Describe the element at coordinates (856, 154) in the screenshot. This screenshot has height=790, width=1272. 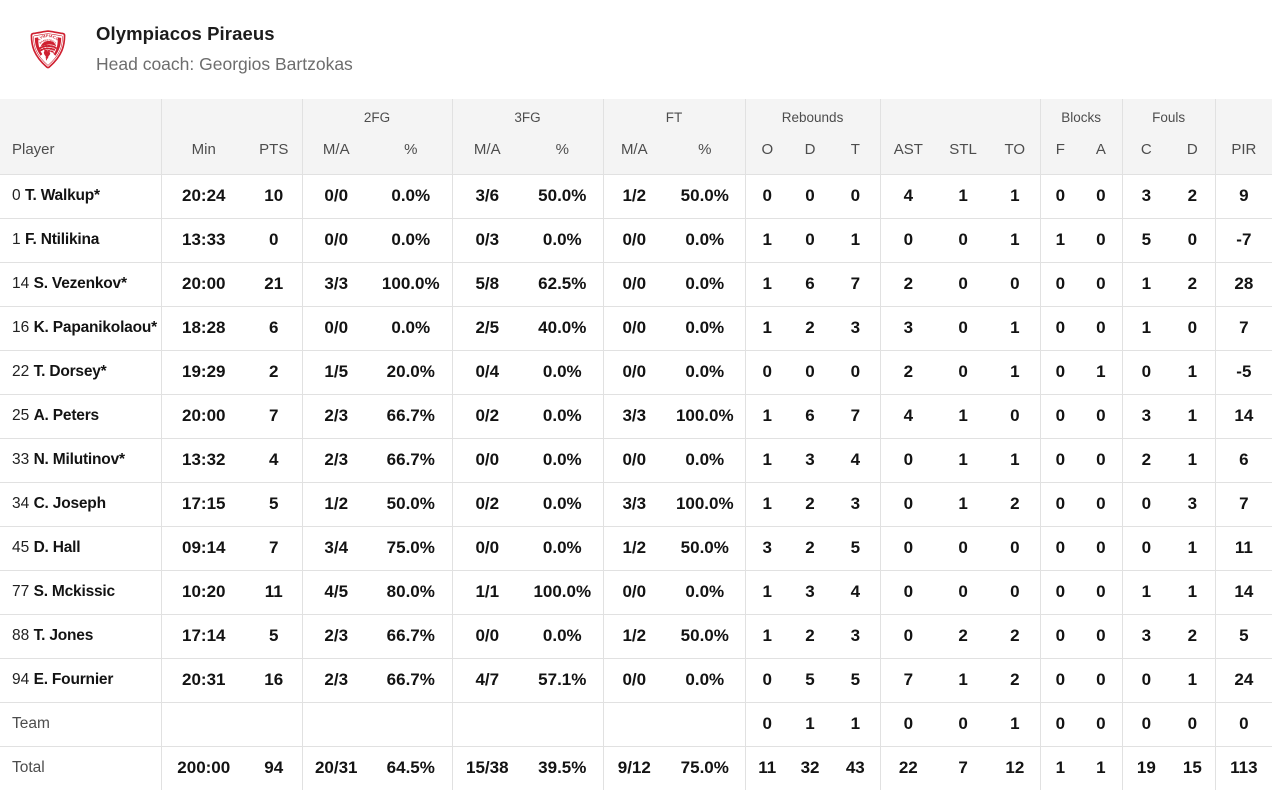
I see `column-header-t-11: T` at that location.